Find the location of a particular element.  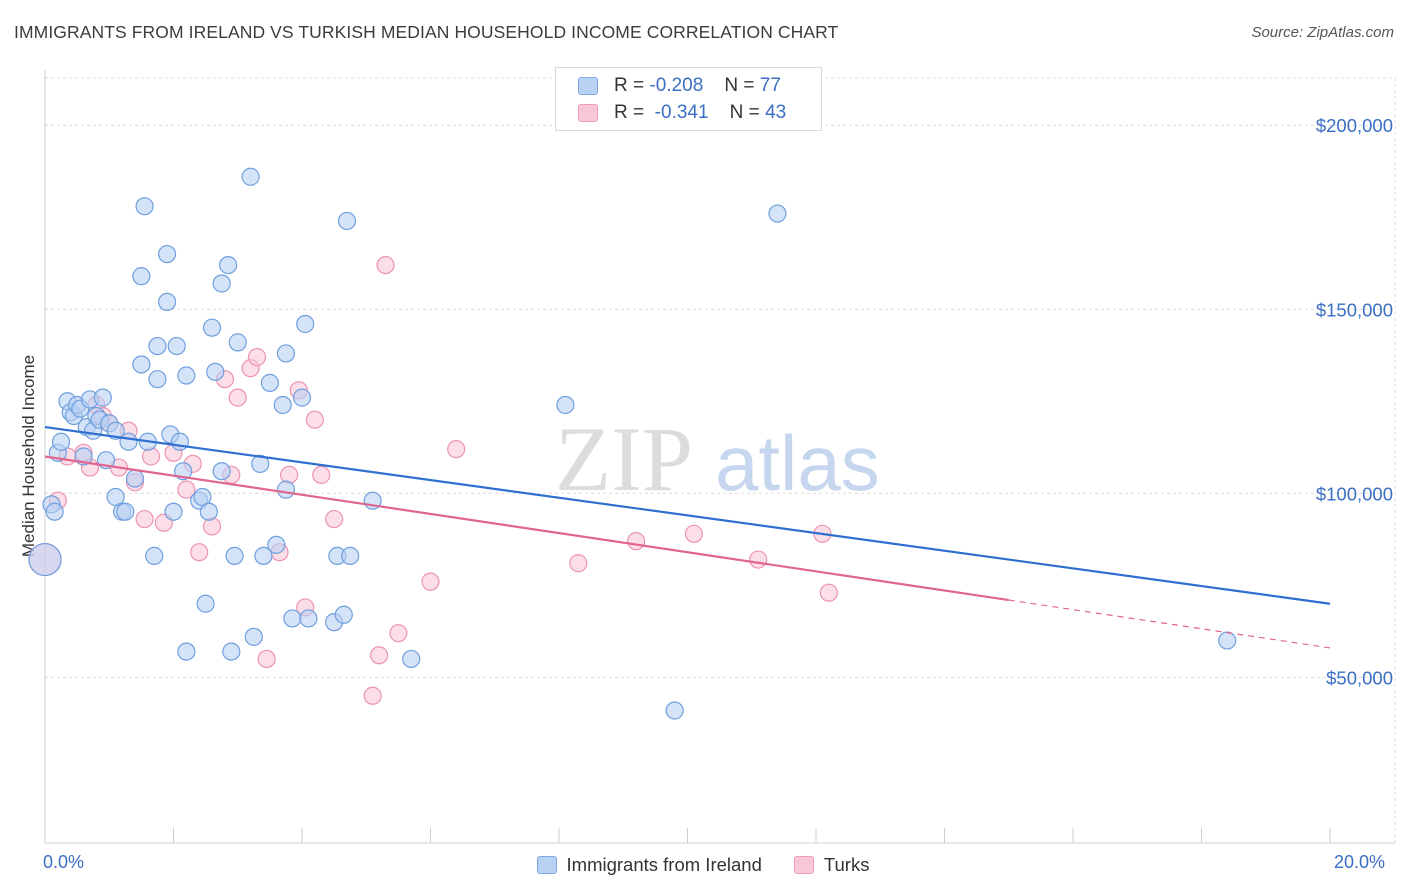

legend-row-ireland: R = -0.208 N = 77 is located at coordinates (679, 86).